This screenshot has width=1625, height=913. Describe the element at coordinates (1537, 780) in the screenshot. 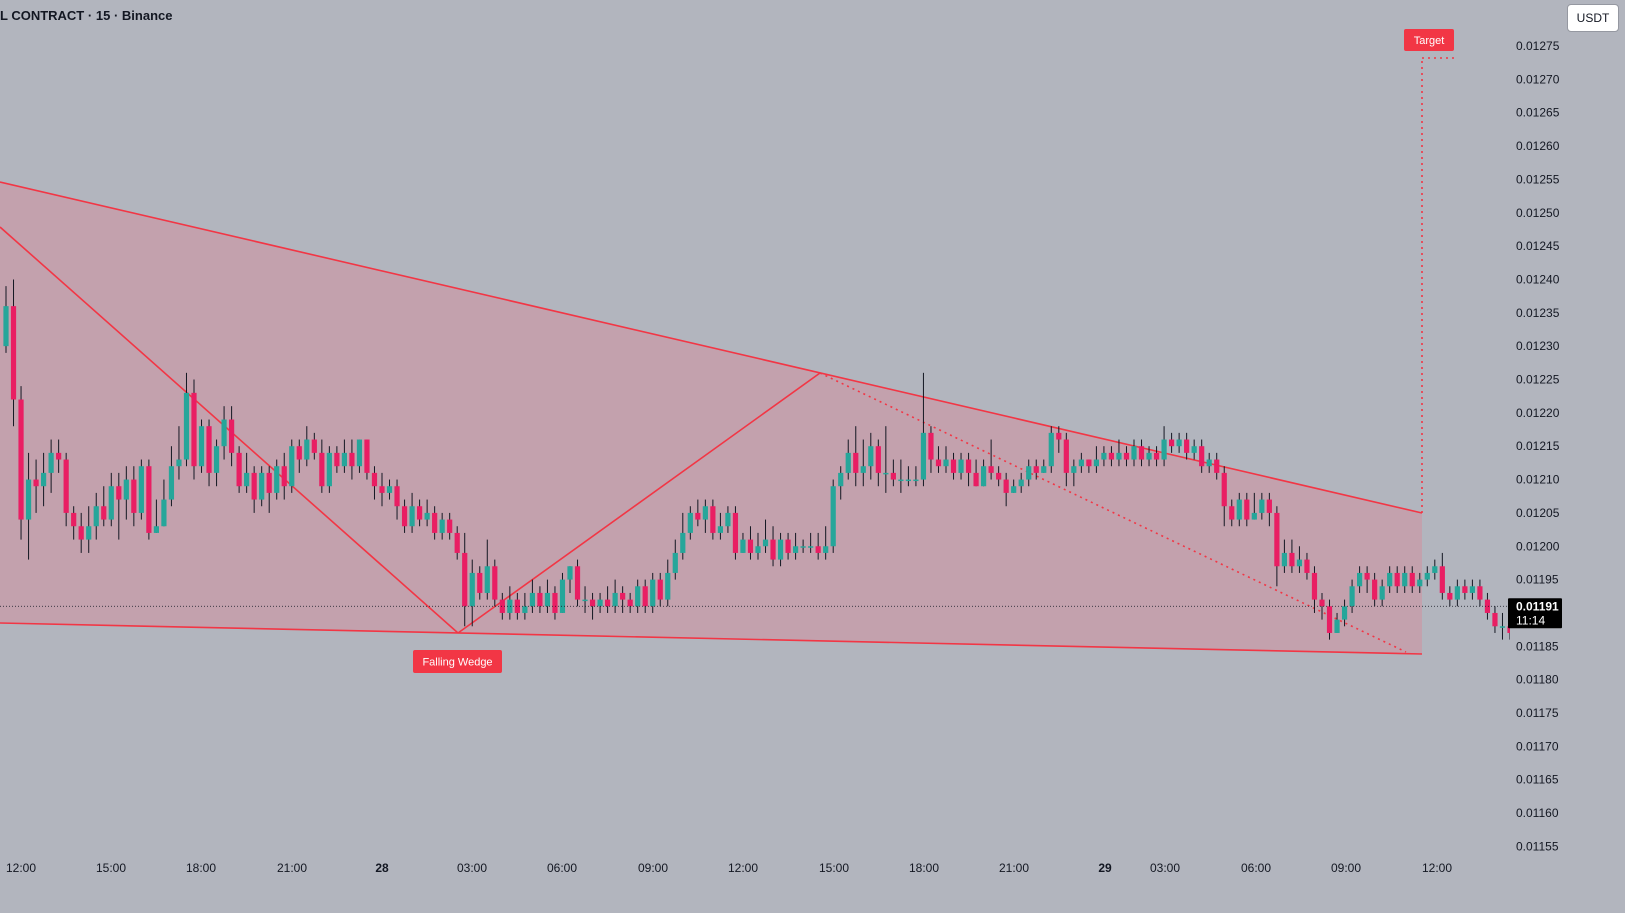

I see `price-tick-label: 0.01165` at that location.